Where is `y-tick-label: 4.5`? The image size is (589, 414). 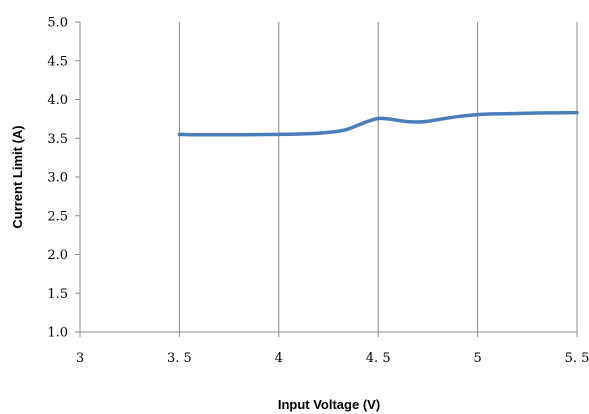 y-tick-label: 4.5 is located at coordinates (57, 61).